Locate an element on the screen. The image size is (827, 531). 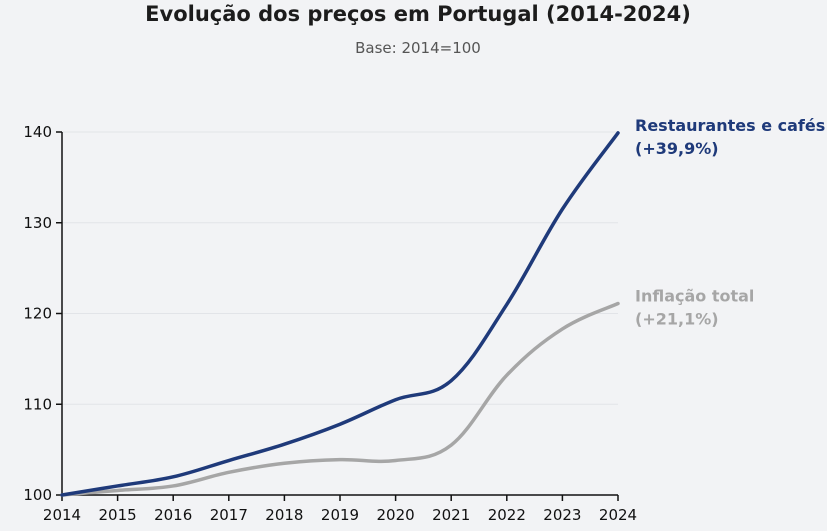
y-tick-label: 120 is located at coordinates (37, 314).